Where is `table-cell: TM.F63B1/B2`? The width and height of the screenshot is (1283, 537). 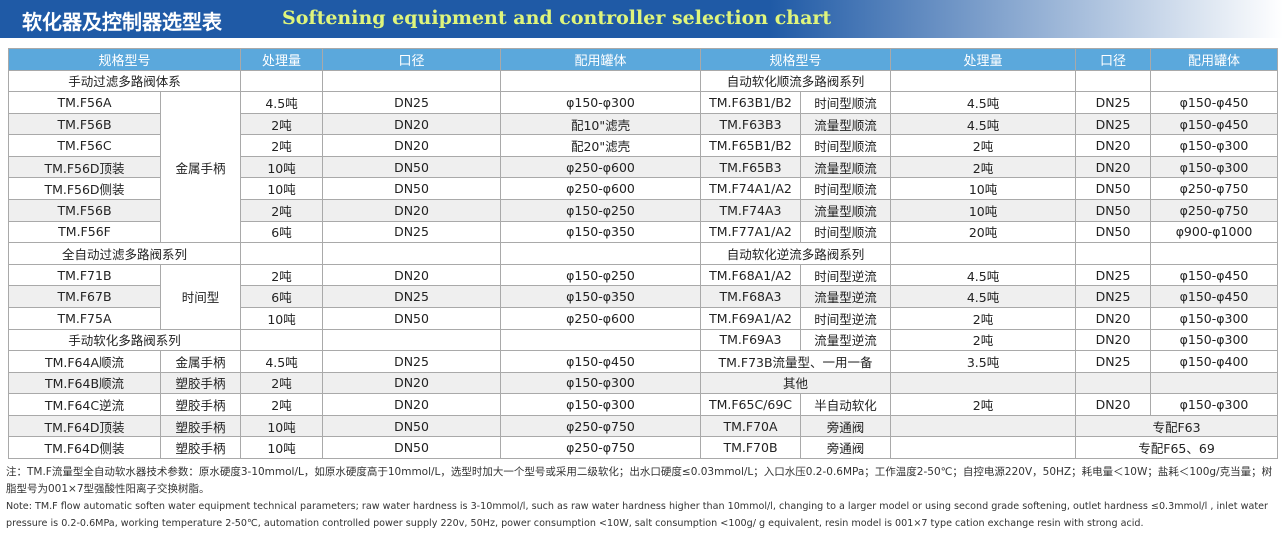 table-cell: TM.F63B1/B2 is located at coordinates (751, 102).